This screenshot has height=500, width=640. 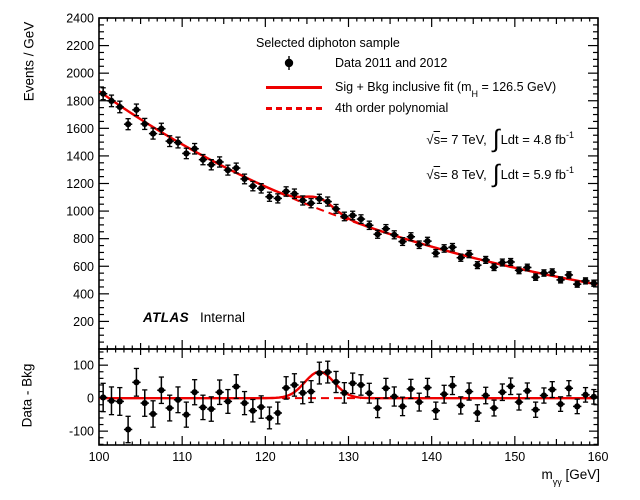 What do you see at coordinates (80, 19) in the screenshot?
I see `svg-text: 2400` at bounding box center [80, 19].